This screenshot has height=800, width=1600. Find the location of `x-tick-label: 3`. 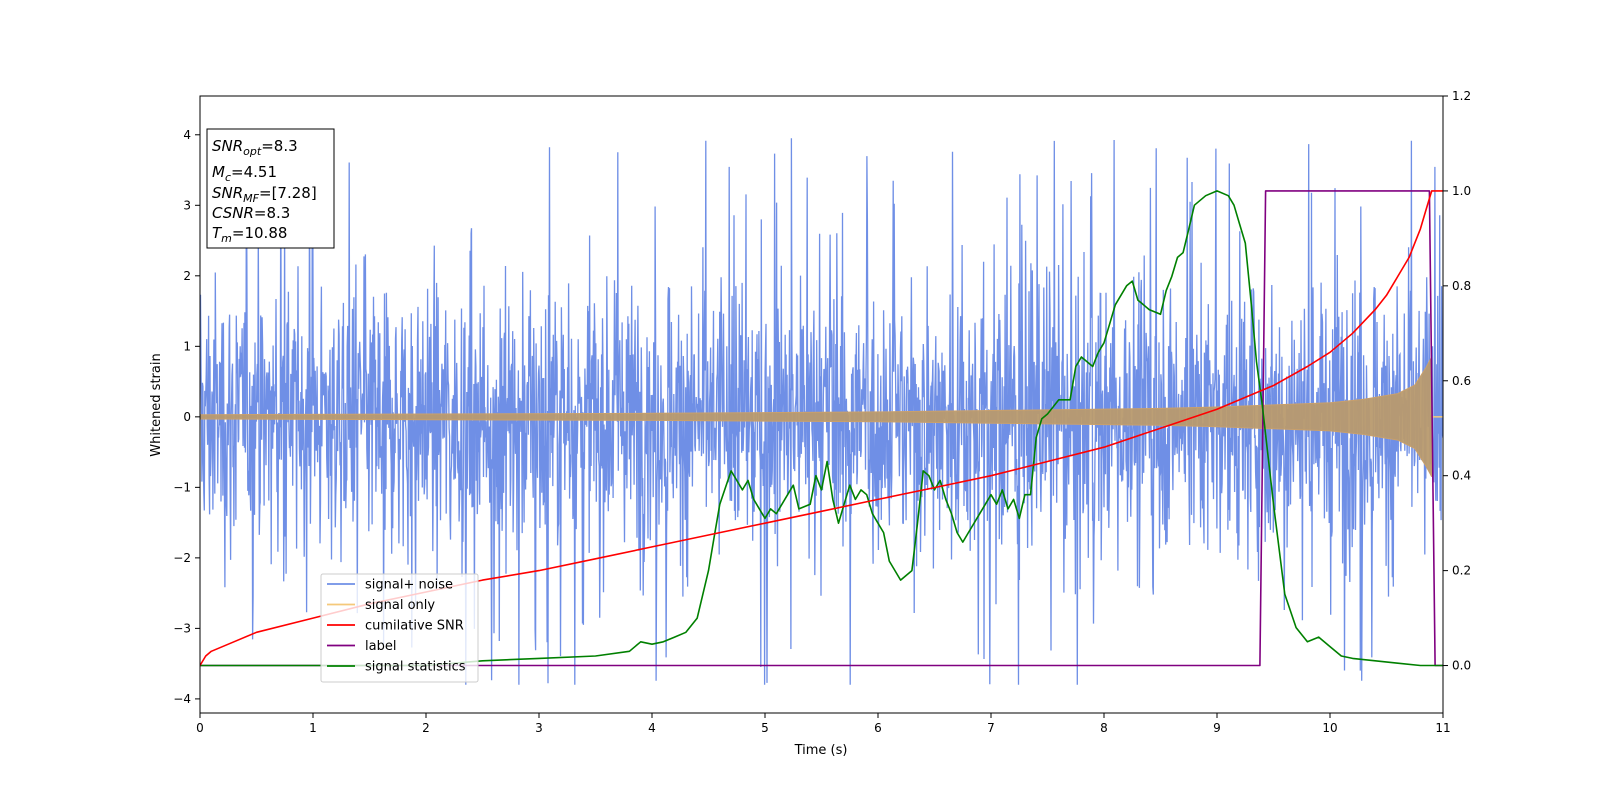

x-tick-label: 3 is located at coordinates (539, 728).